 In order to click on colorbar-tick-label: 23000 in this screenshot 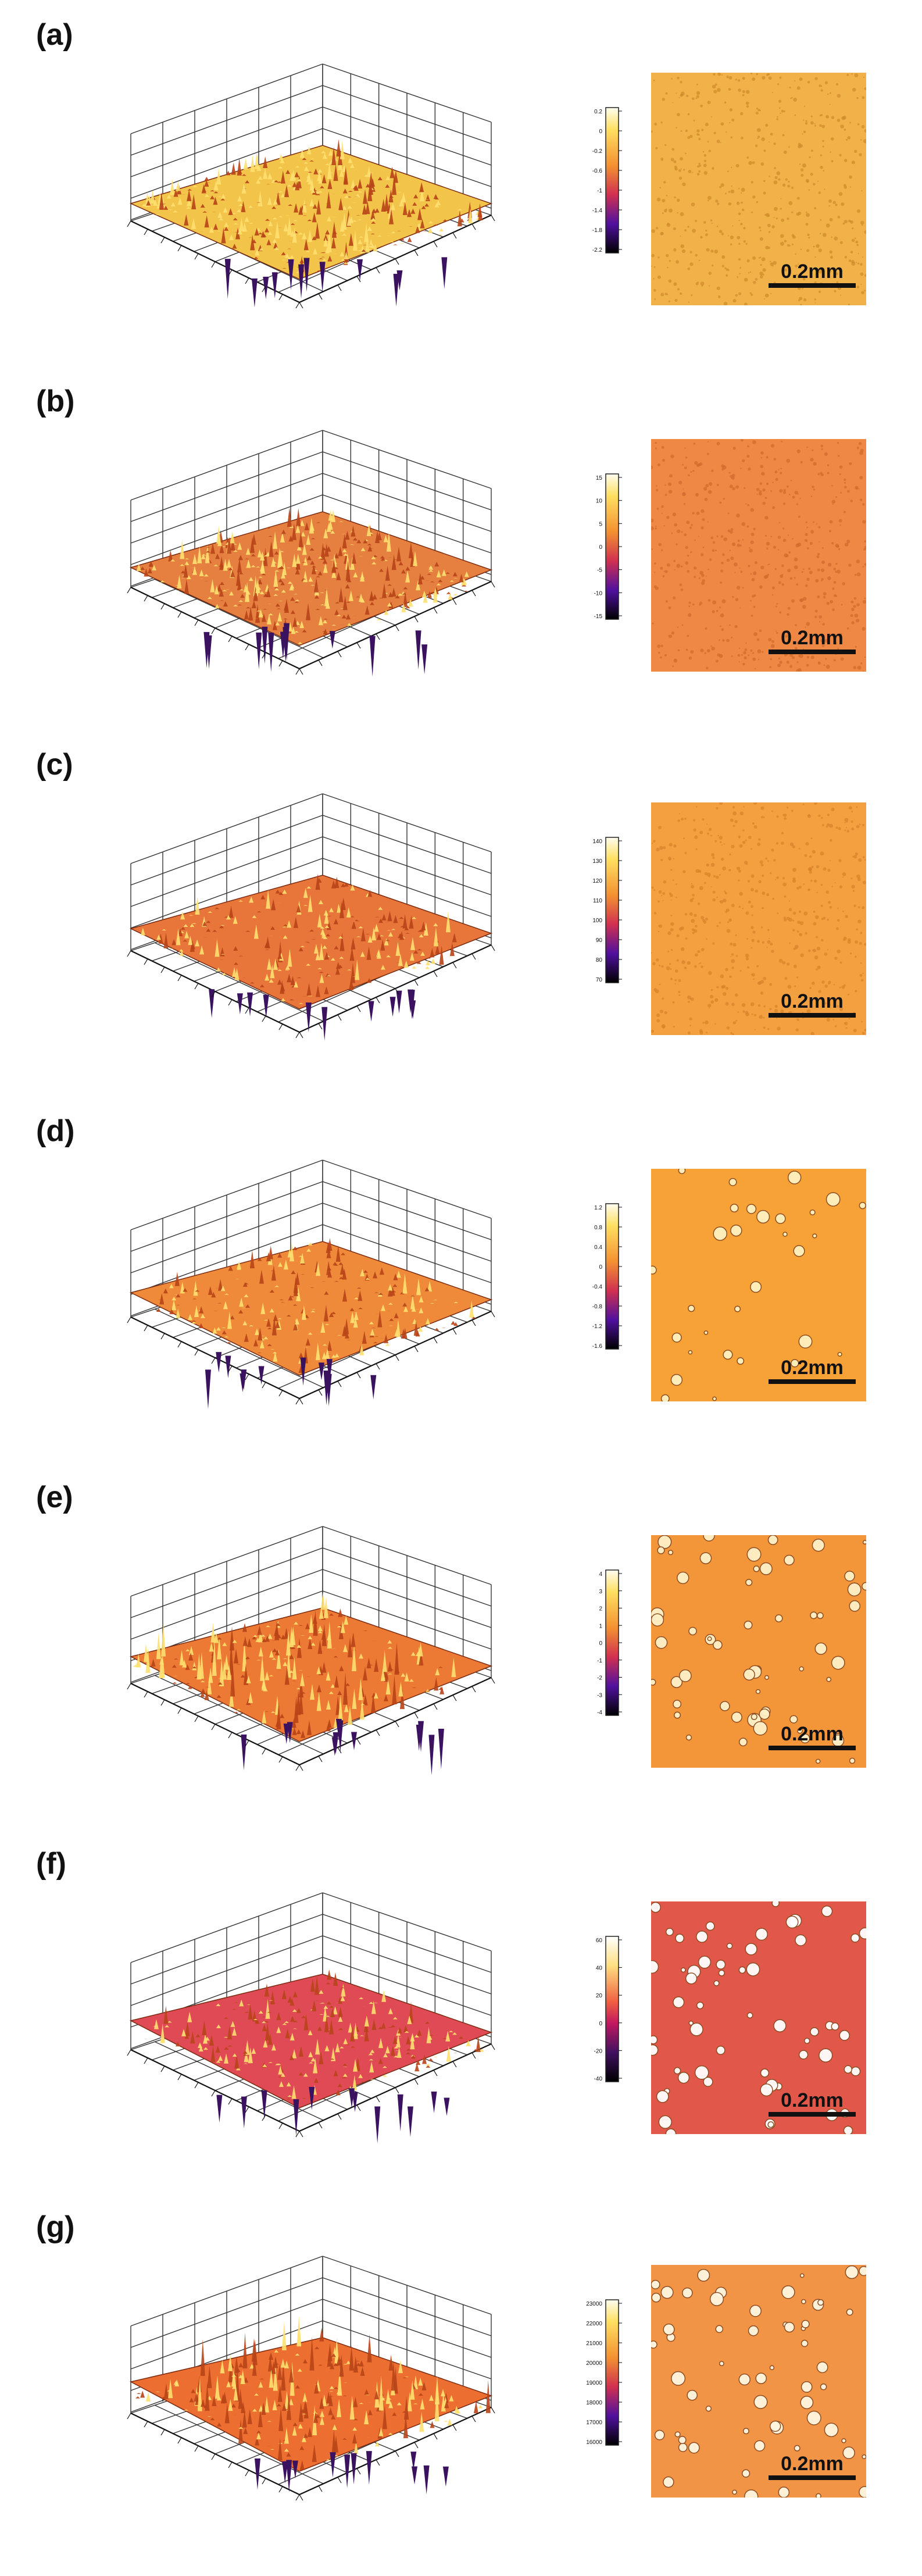, I will do `click(594, 2304)`.